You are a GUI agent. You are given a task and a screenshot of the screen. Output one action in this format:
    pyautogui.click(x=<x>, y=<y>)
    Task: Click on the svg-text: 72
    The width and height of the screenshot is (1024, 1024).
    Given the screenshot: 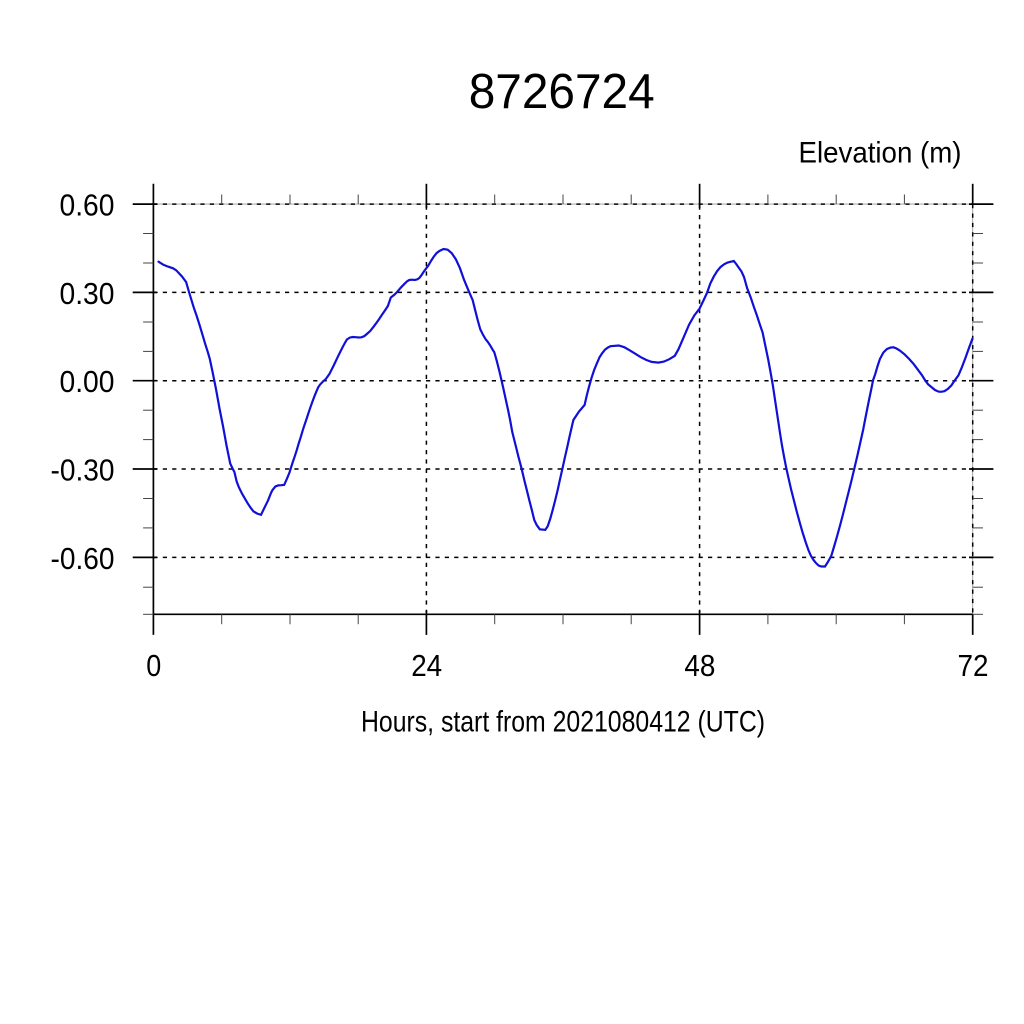 What is the action you would take?
    pyautogui.click(x=973, y=666)
    